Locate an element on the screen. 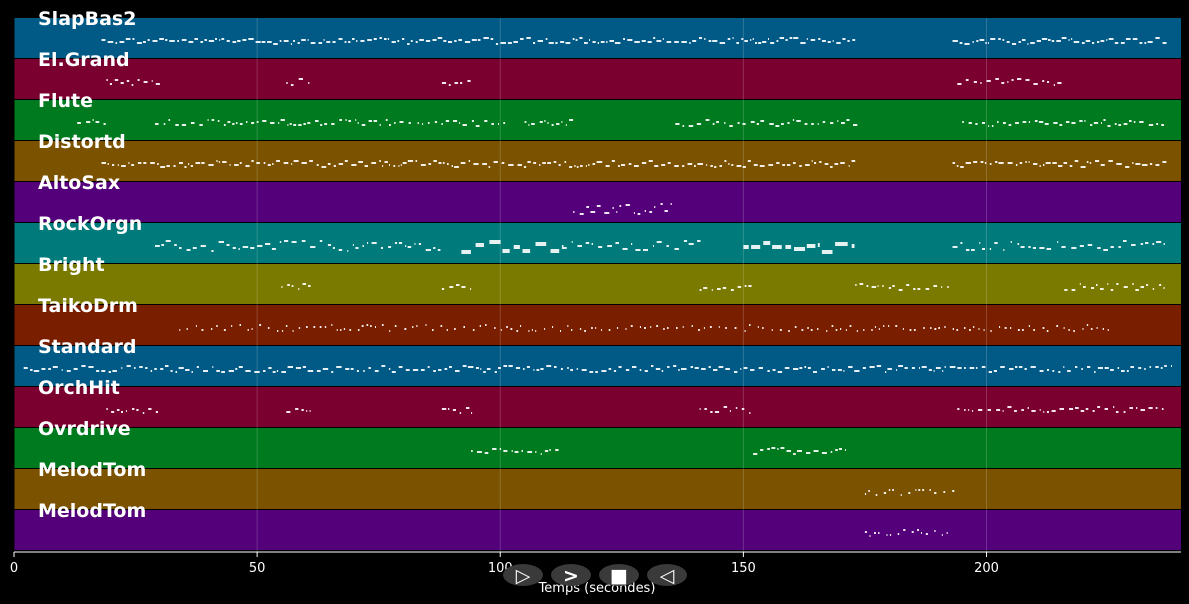 This screenshot has height=604, width=1189. control-bg is located at coordinates (667, 575).